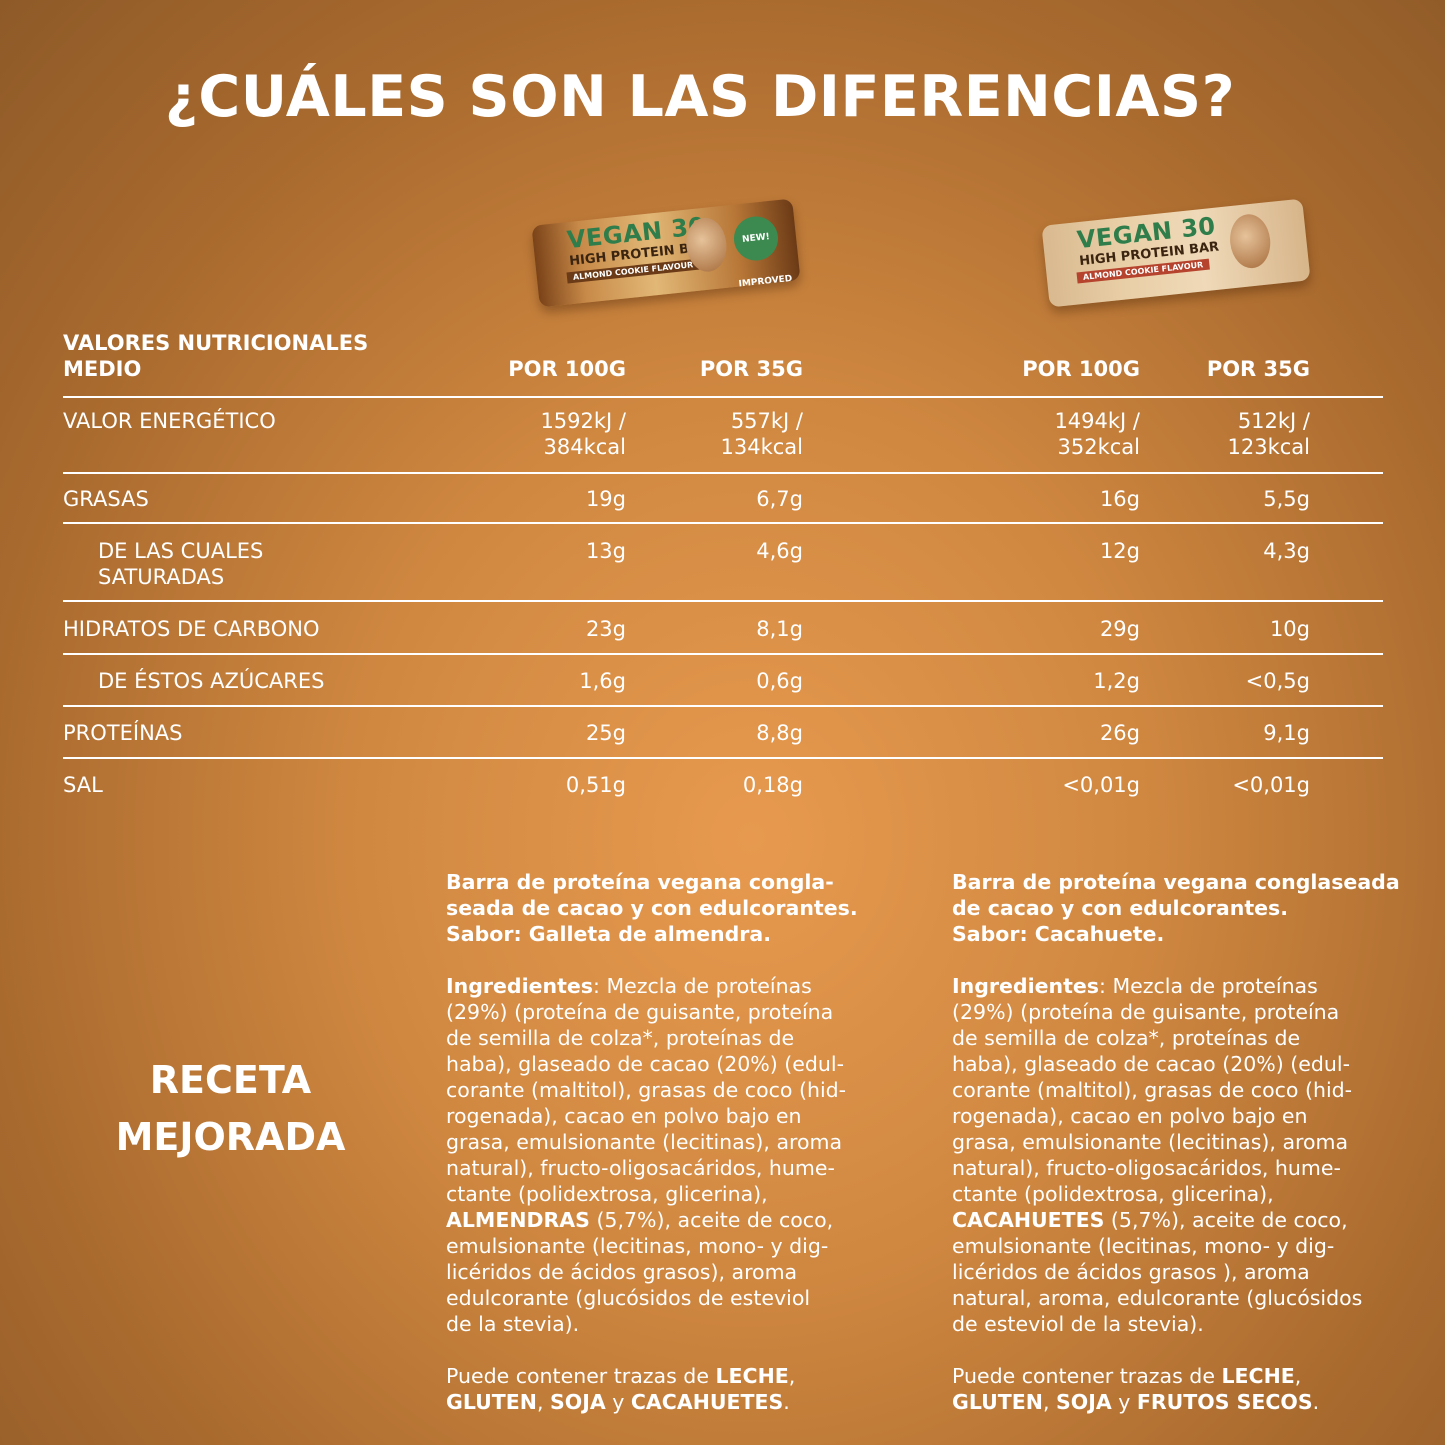 The width and height of the screenshot is (1445, 1445). I want to click on table-cell: 1494kJ /352kcal, so click(1097, 434).